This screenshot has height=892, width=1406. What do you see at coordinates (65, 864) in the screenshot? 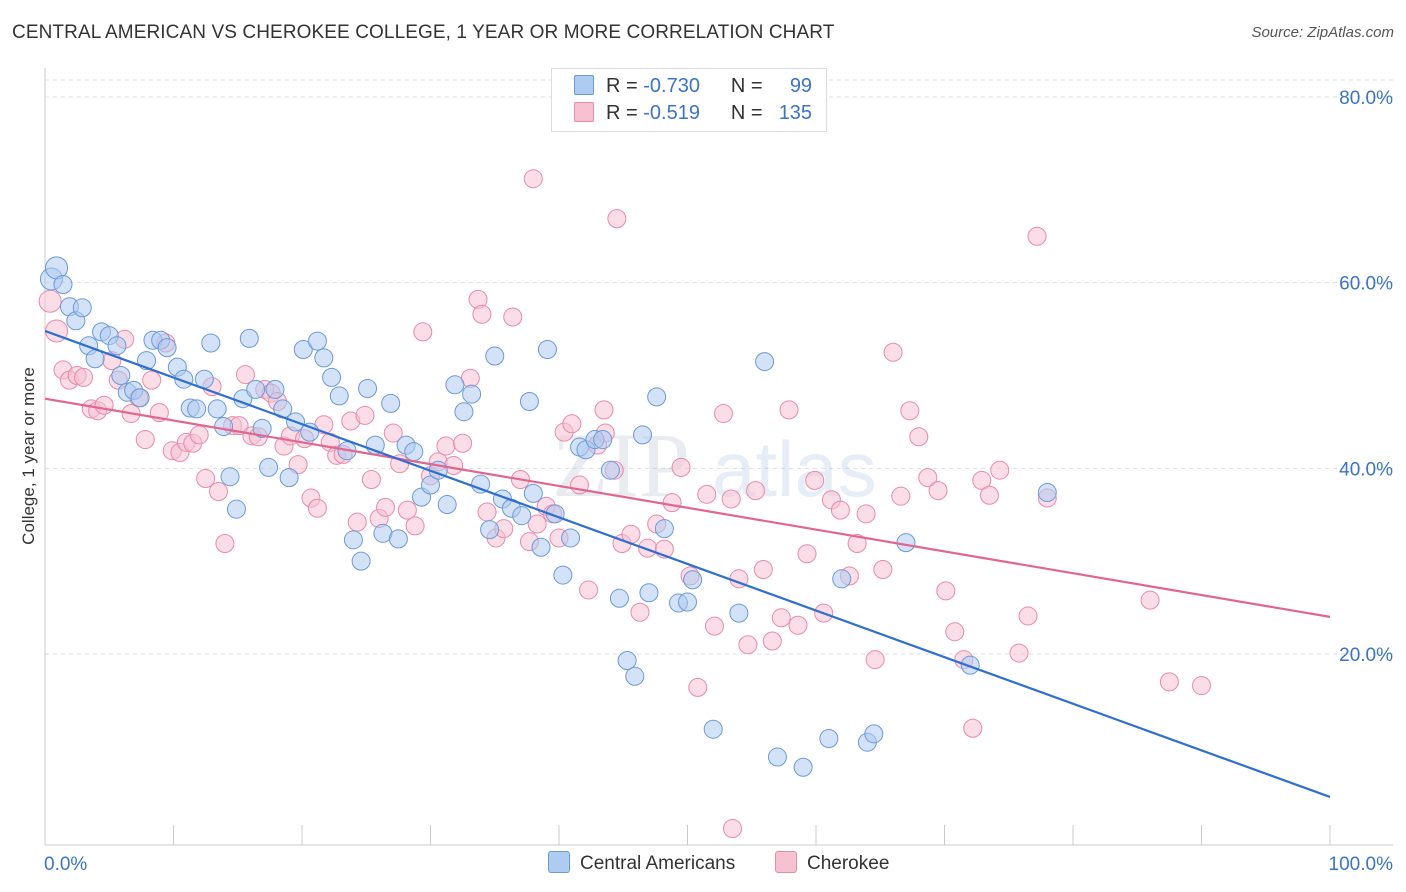
I see `x-tick-min: 0.0%` at bounding box center [65, 864].